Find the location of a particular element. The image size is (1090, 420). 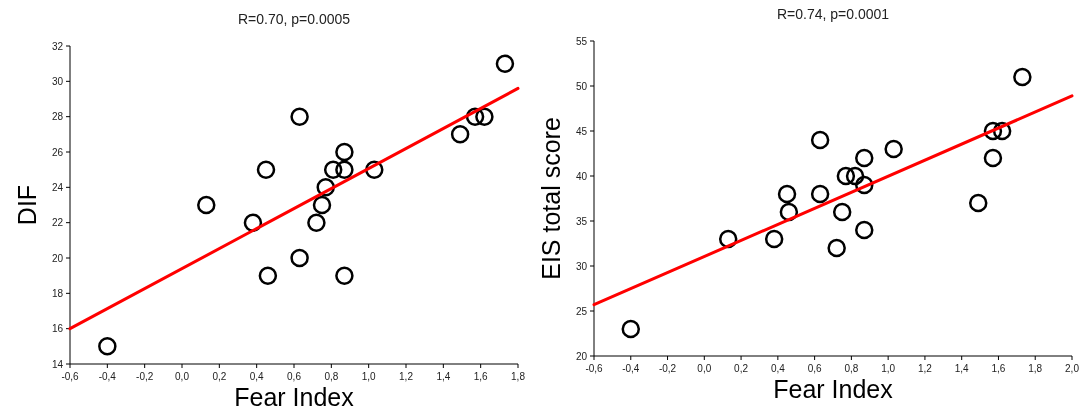

chart-title: R=0.70, p=0.0005 is located at coordinates (294, 19).